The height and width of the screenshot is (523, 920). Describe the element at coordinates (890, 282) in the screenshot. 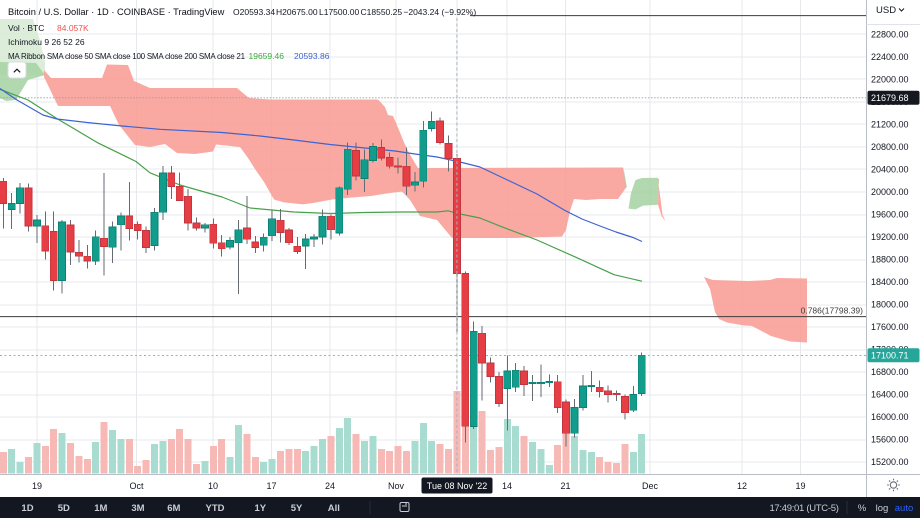

I see `svg-text: 18400.00` at that location.